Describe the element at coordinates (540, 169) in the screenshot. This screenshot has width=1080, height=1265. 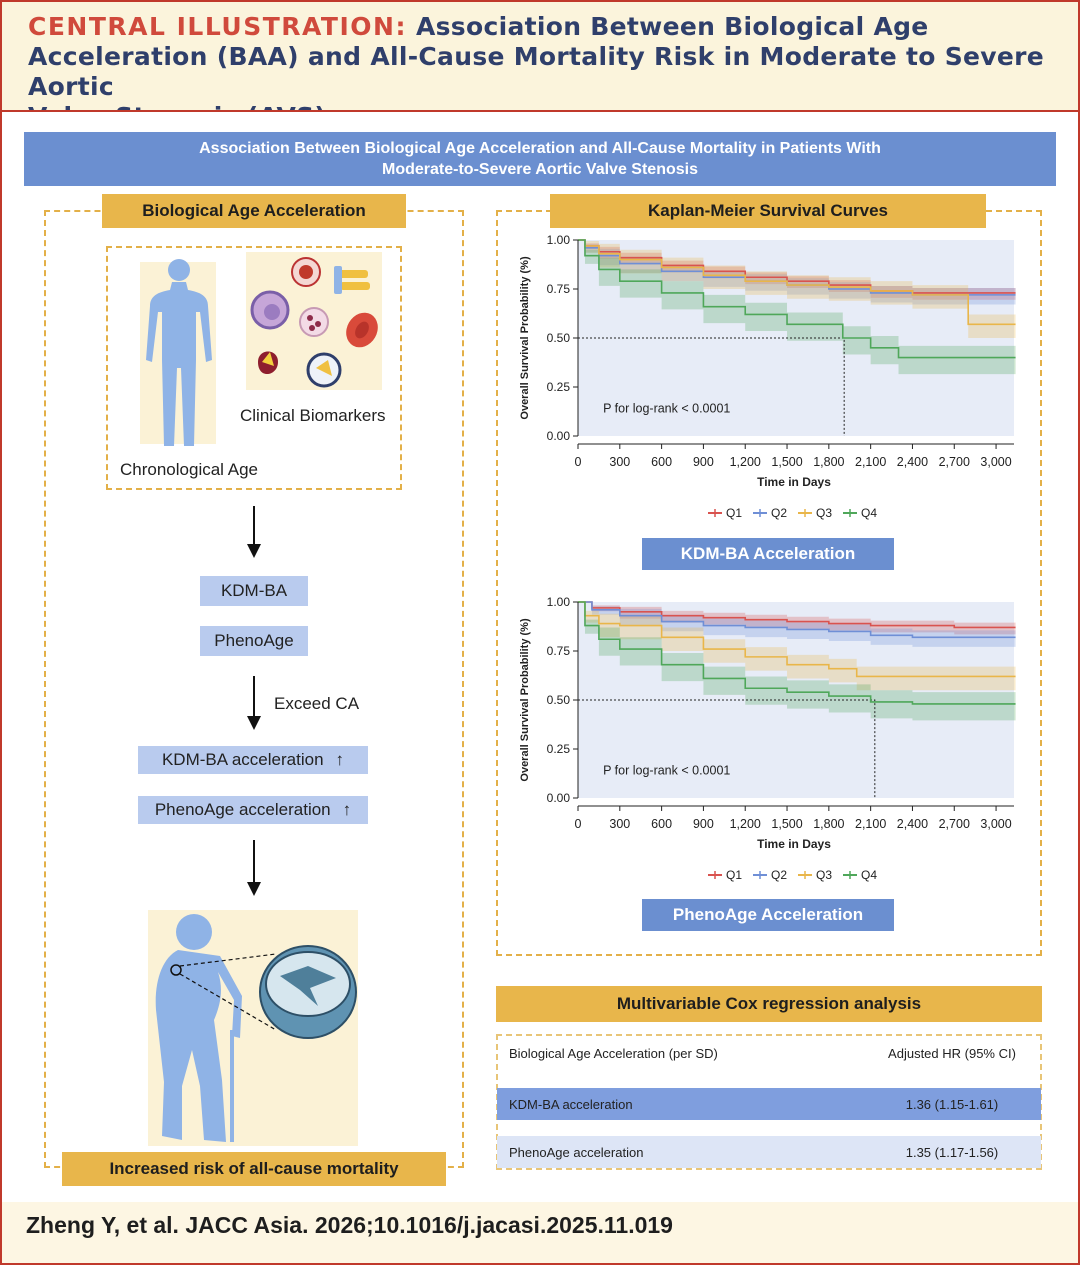
I see `banner-line-2: Moderate-to-Severe Aortic Valve Stenosis` at that location.